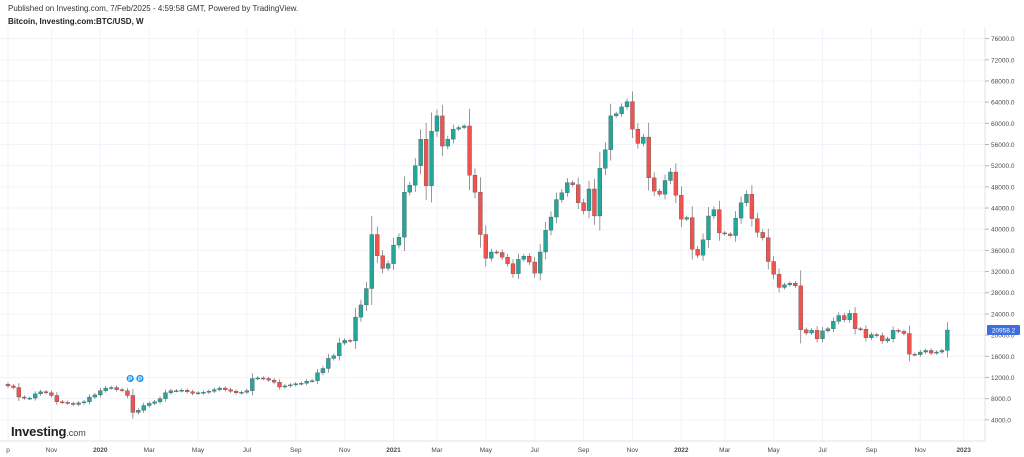  What do you see at coordinates (1003, 187) in the screenshot?
I see `y-tick-label: 48000.0` at bounding box center [1003, 187].